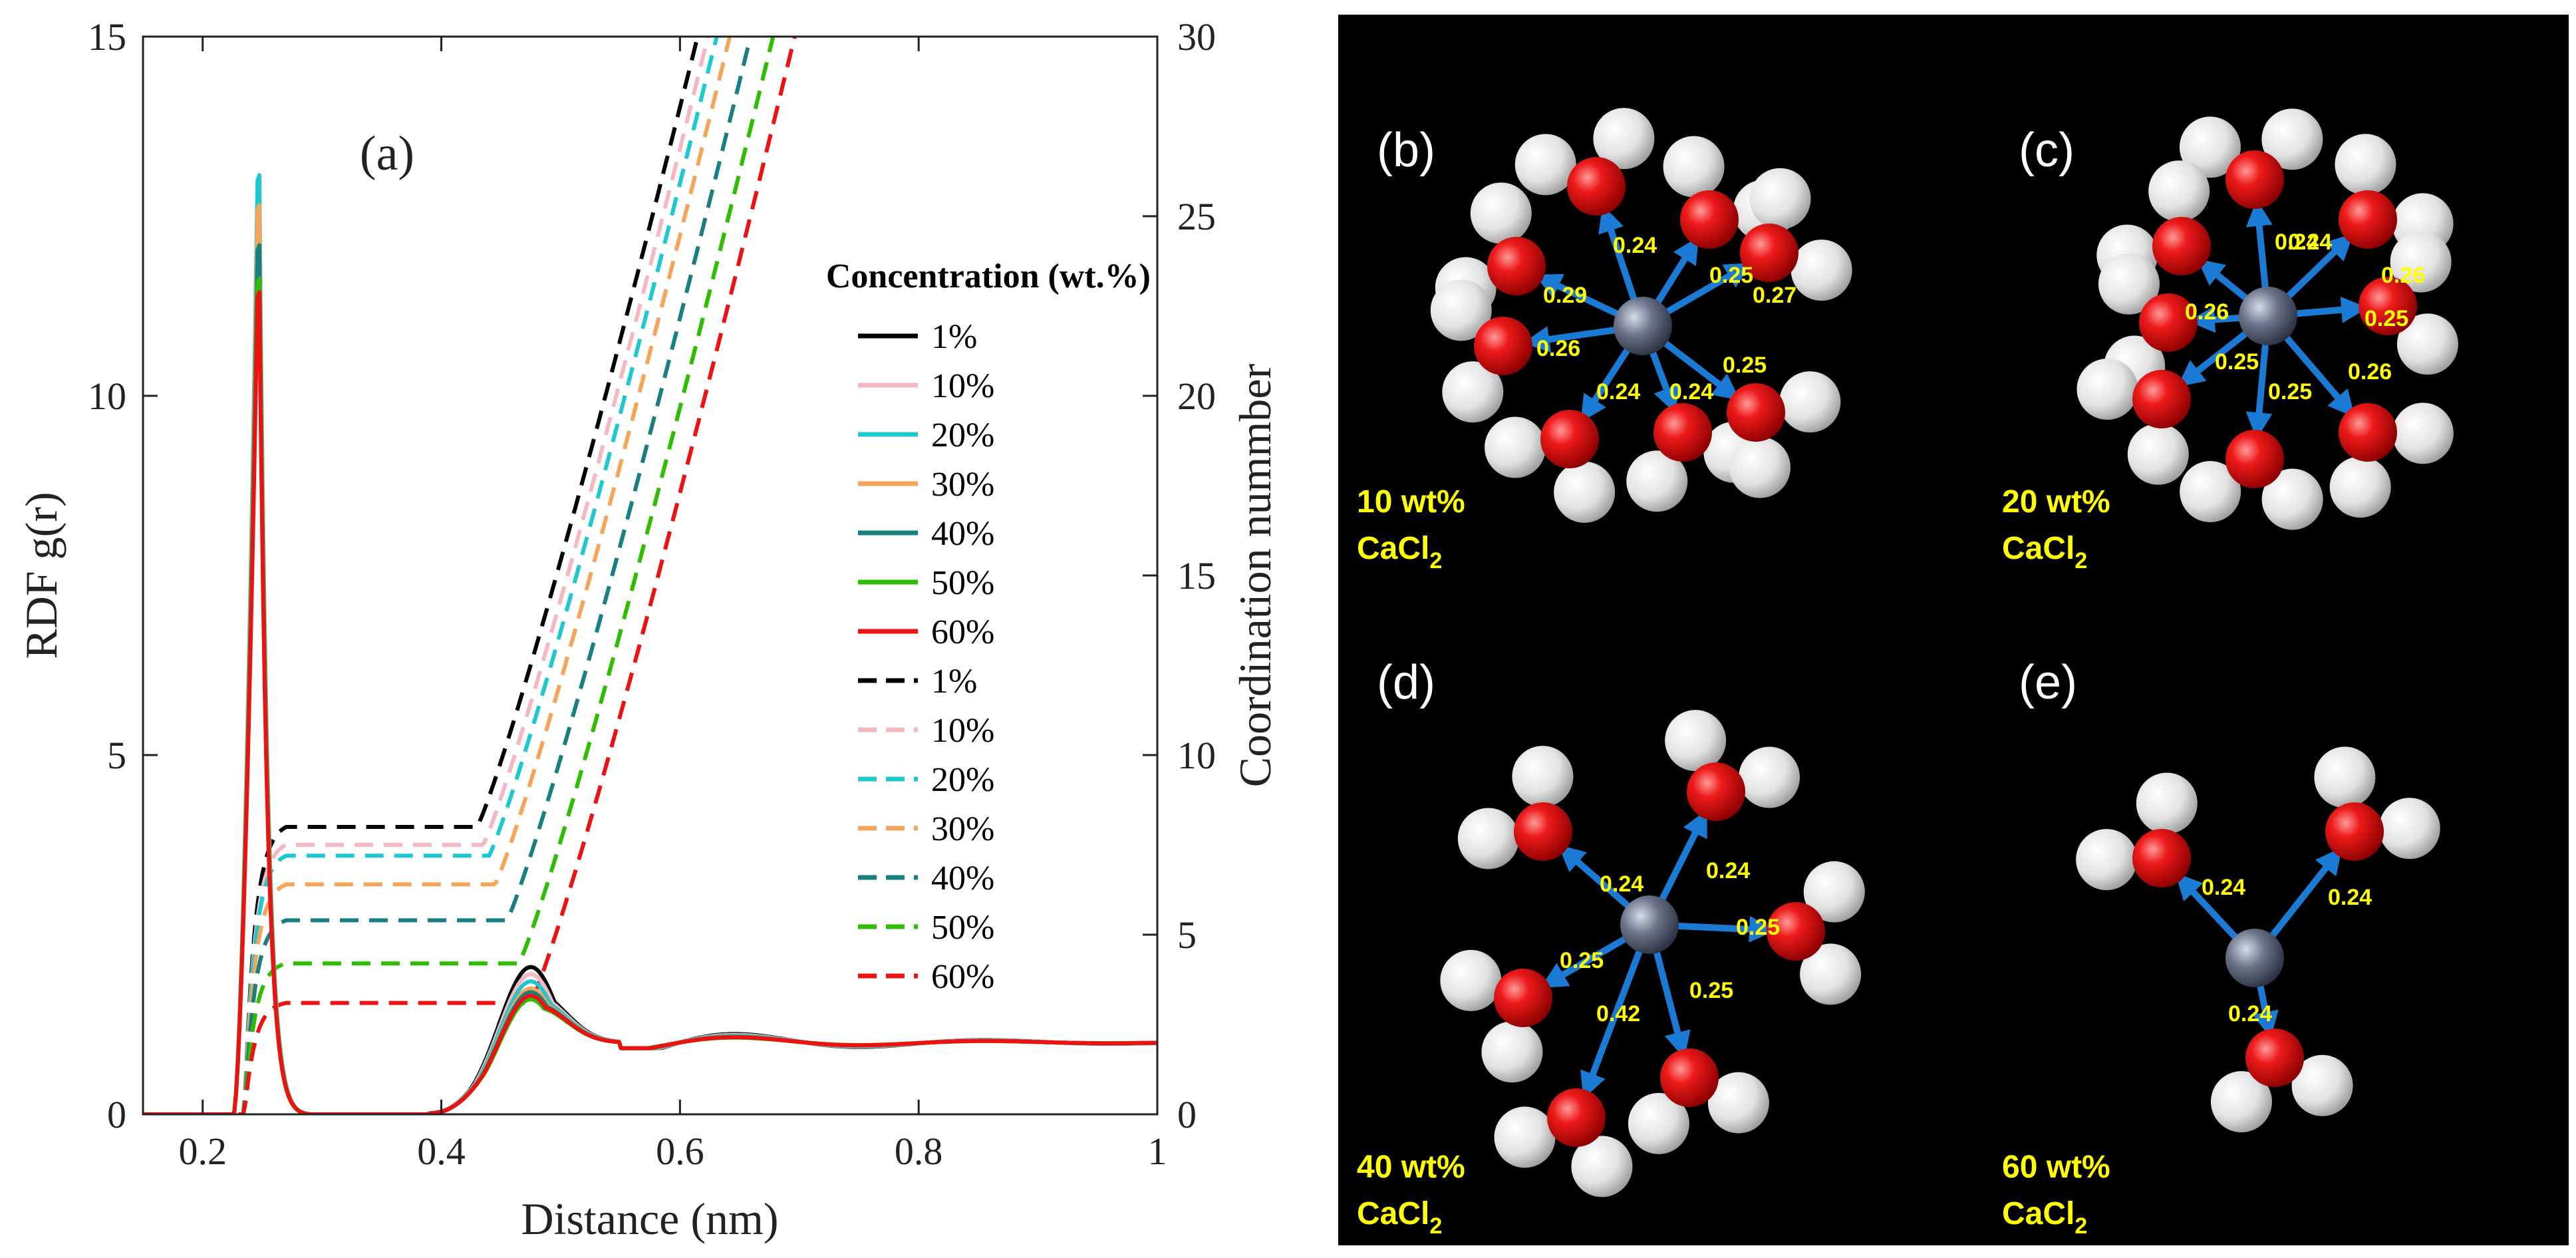  What do you see at coordinates (2221, 947) in the screenshot?
I see `molecule-panel-e: (e) 0.24 0.24 0.24 60 wt% CaCl2` at bounding box center [2221, 947].